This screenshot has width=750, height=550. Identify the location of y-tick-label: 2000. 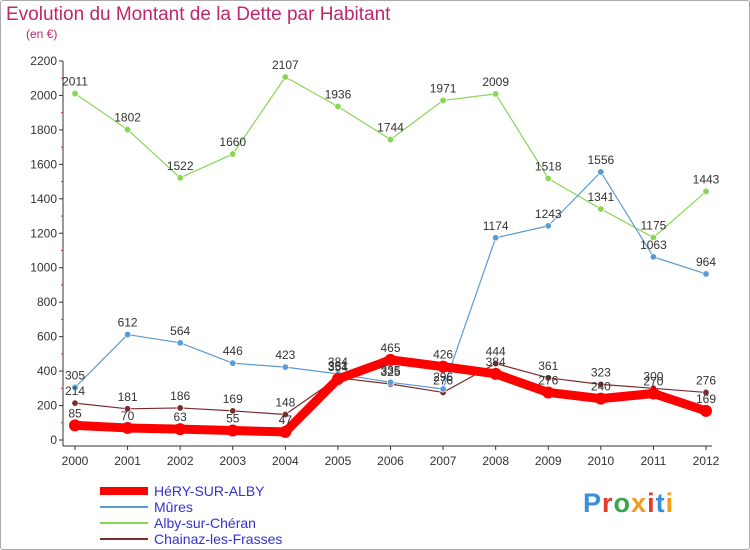
(43, 95).